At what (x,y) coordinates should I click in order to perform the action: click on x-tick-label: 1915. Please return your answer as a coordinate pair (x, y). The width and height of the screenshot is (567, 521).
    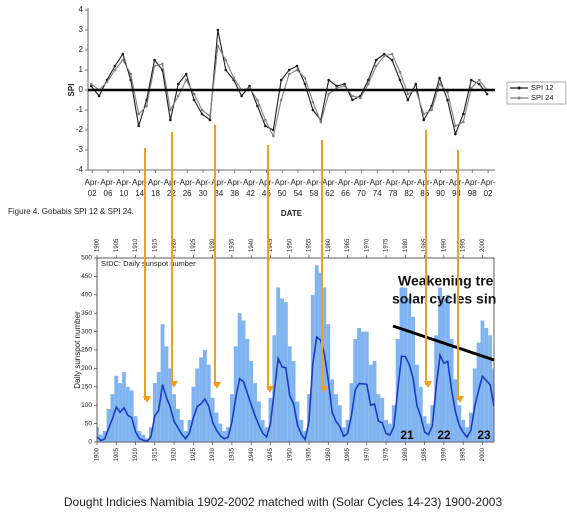
    Looking at the image, I should click on (155, 454).